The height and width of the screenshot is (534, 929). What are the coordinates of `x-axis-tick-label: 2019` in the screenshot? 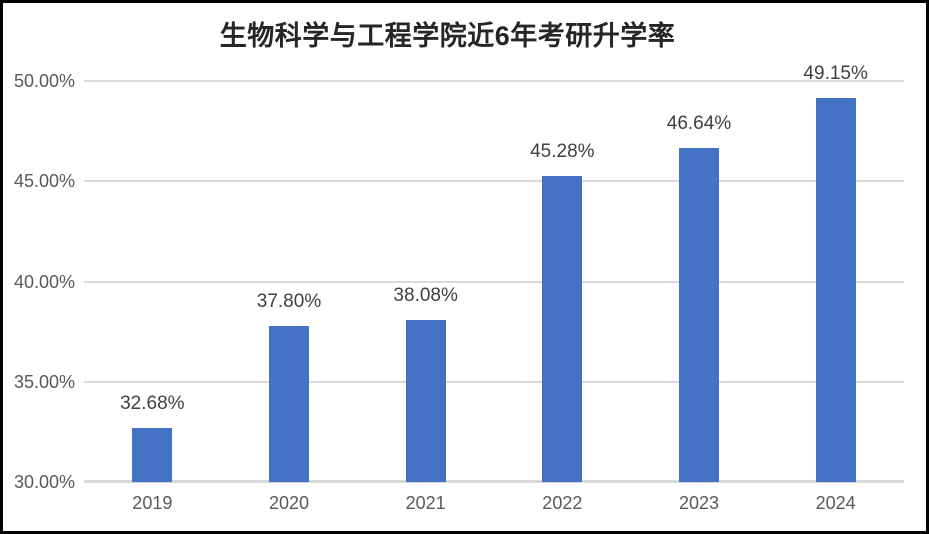 It's located at (152, 503).